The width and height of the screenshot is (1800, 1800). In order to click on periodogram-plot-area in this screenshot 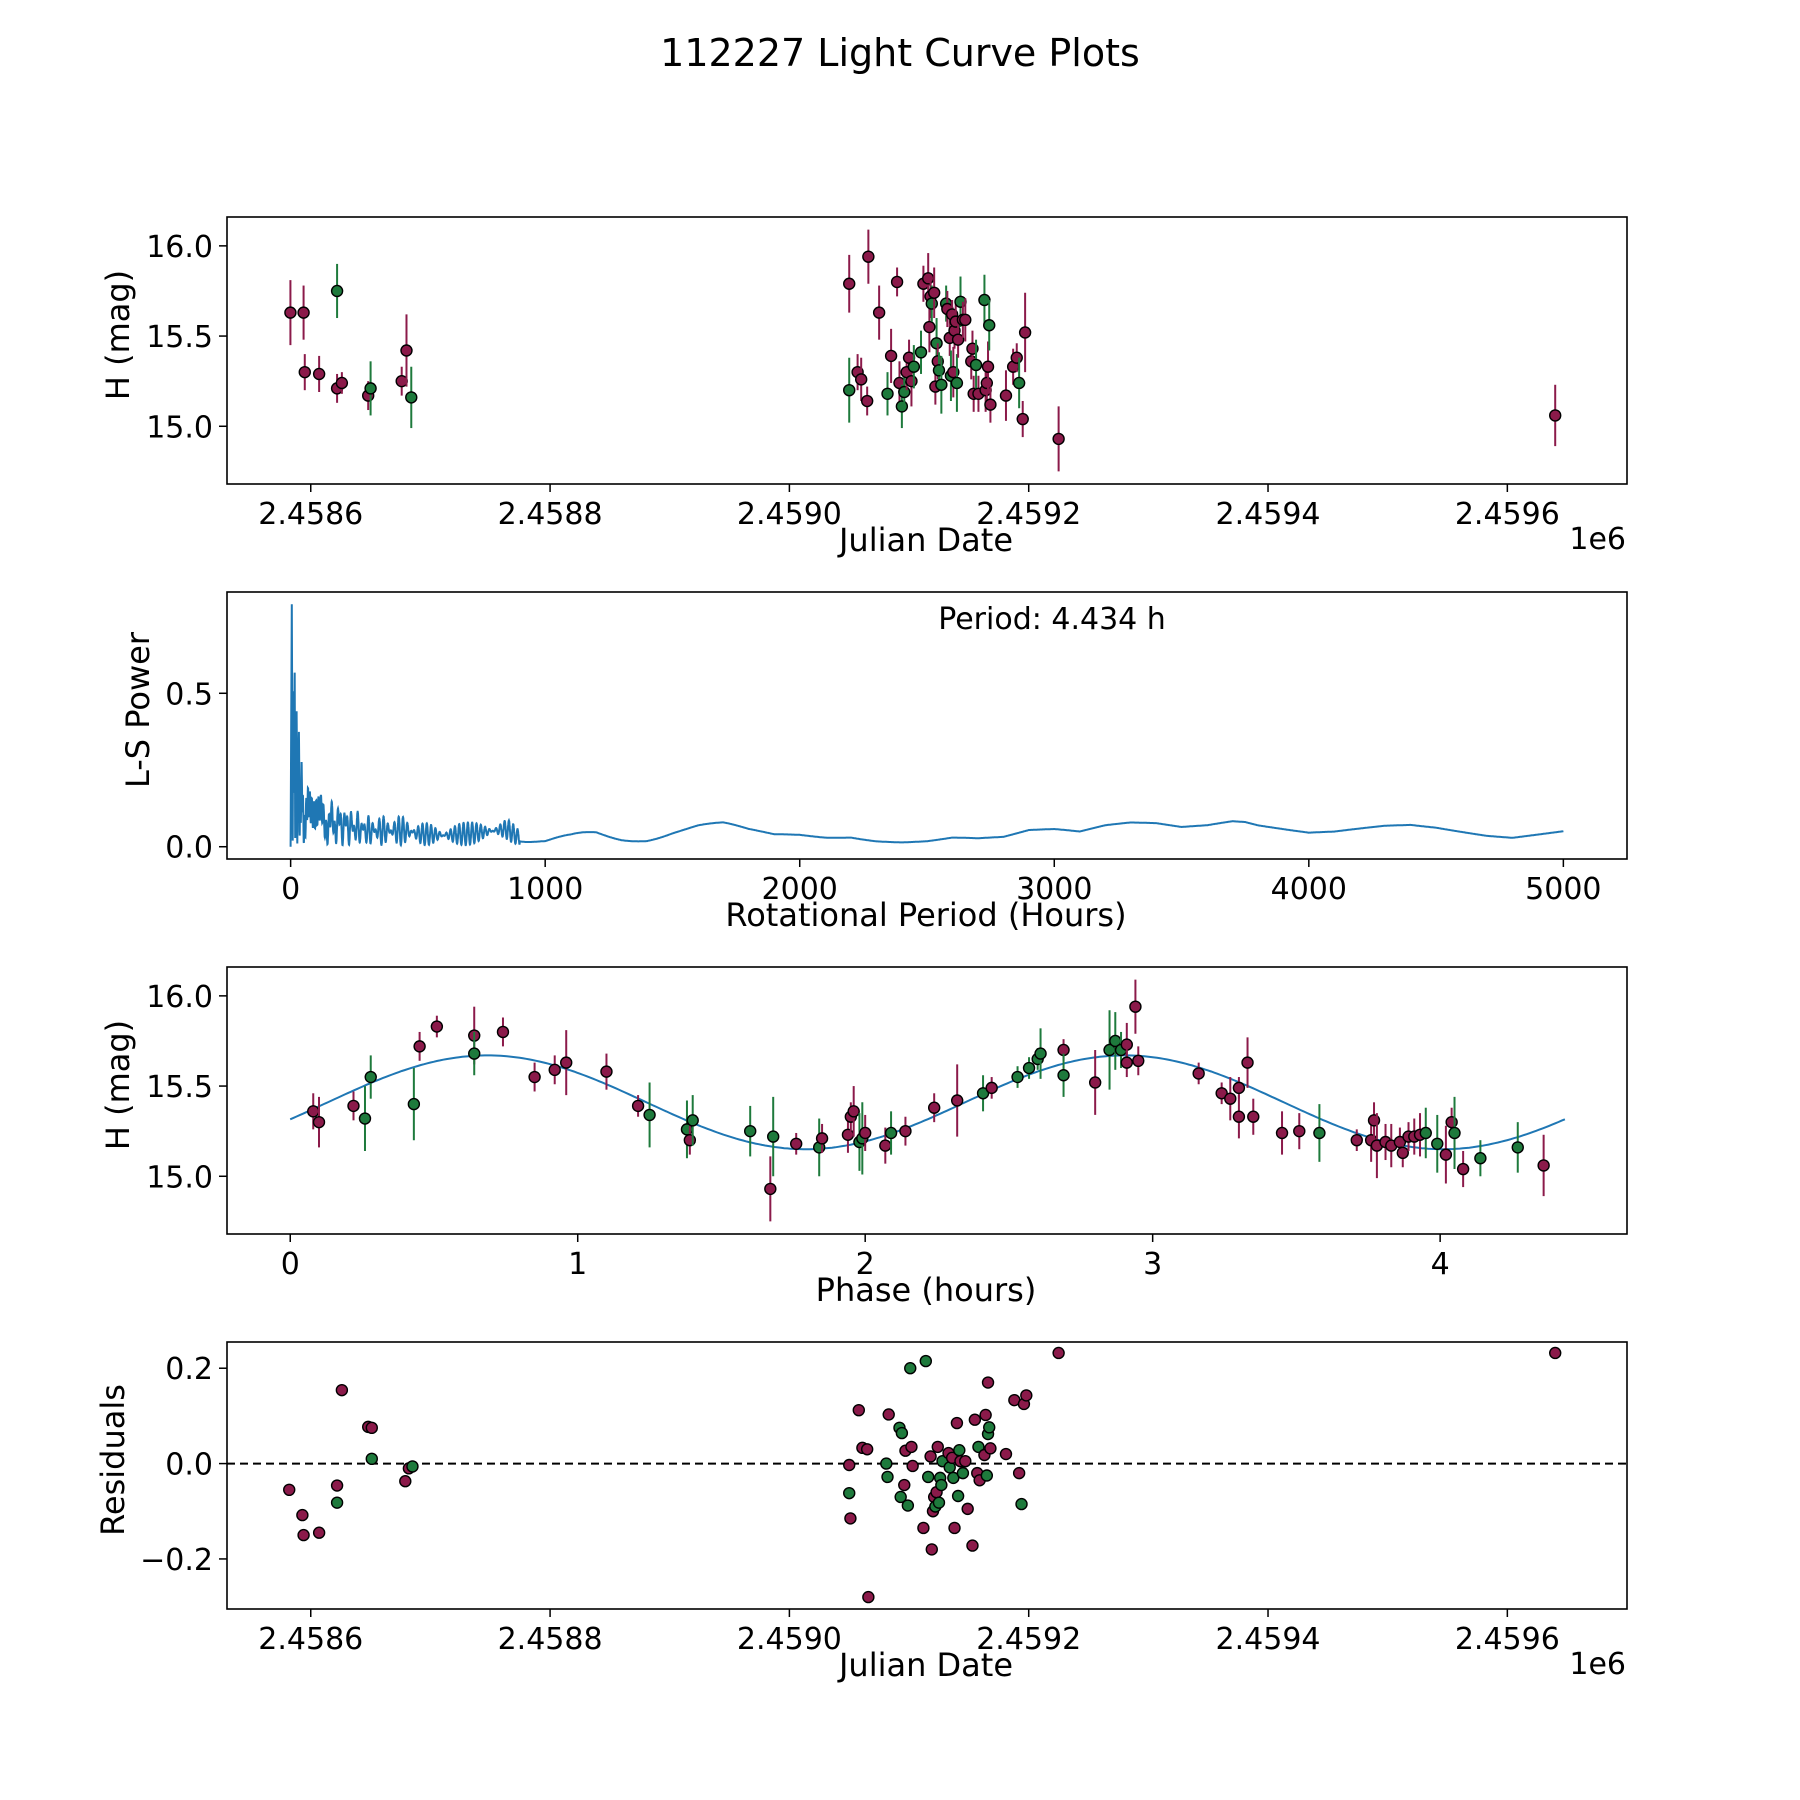, I will do `click(926, 726)`.